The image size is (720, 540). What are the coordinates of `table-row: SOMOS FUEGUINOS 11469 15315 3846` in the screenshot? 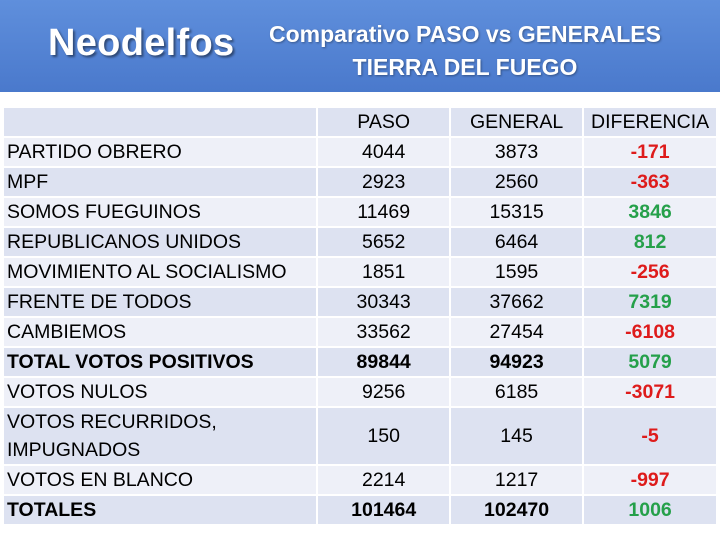 It's located at (360, 212).